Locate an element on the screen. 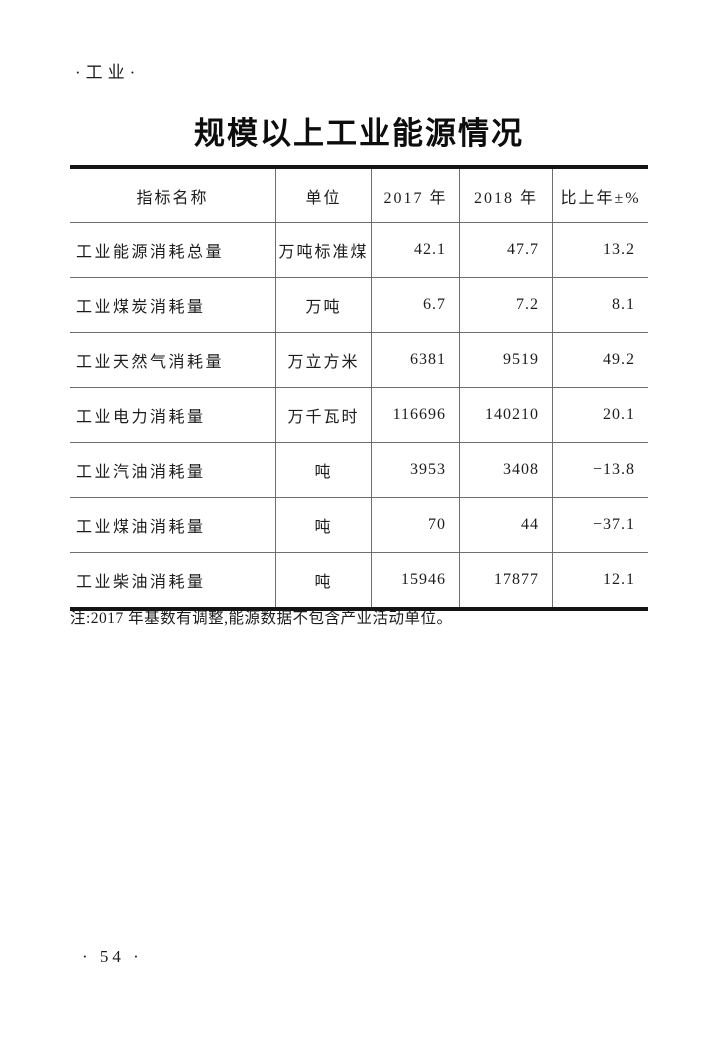 The width and height of the screenshot is (716, 1049). cell-2018-value: 47.7 is located at coordinates (506, 250).